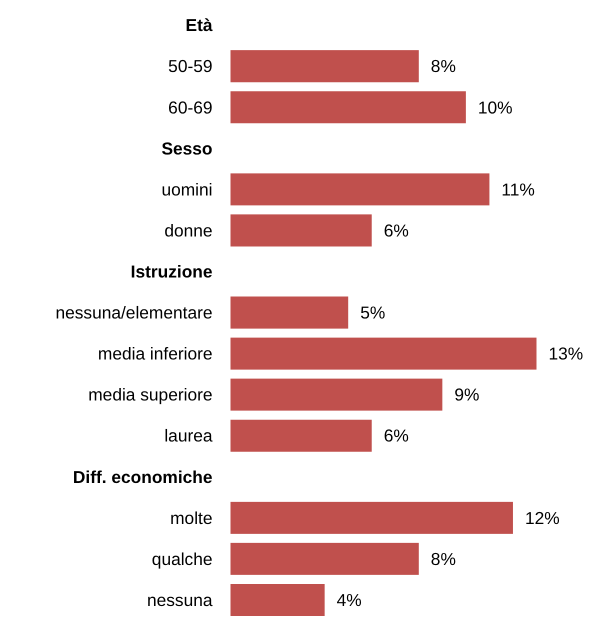 The height and width of the screenshot is (620, 601). What do you see at coordinates (179, 600) in the screenshot?
I see `y-tick-label: nessuna` at bounding box center [179, 600].